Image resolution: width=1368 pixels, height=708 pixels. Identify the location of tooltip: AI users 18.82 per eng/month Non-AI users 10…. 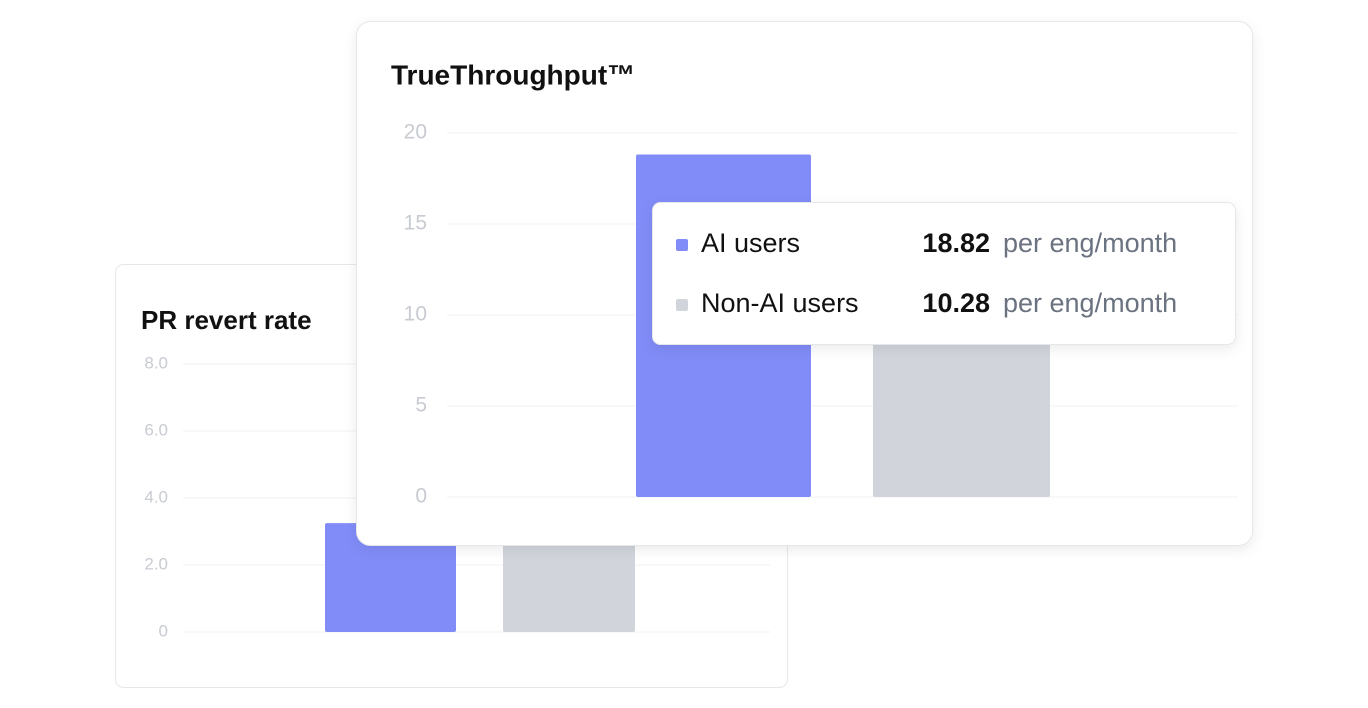
(944, 273).